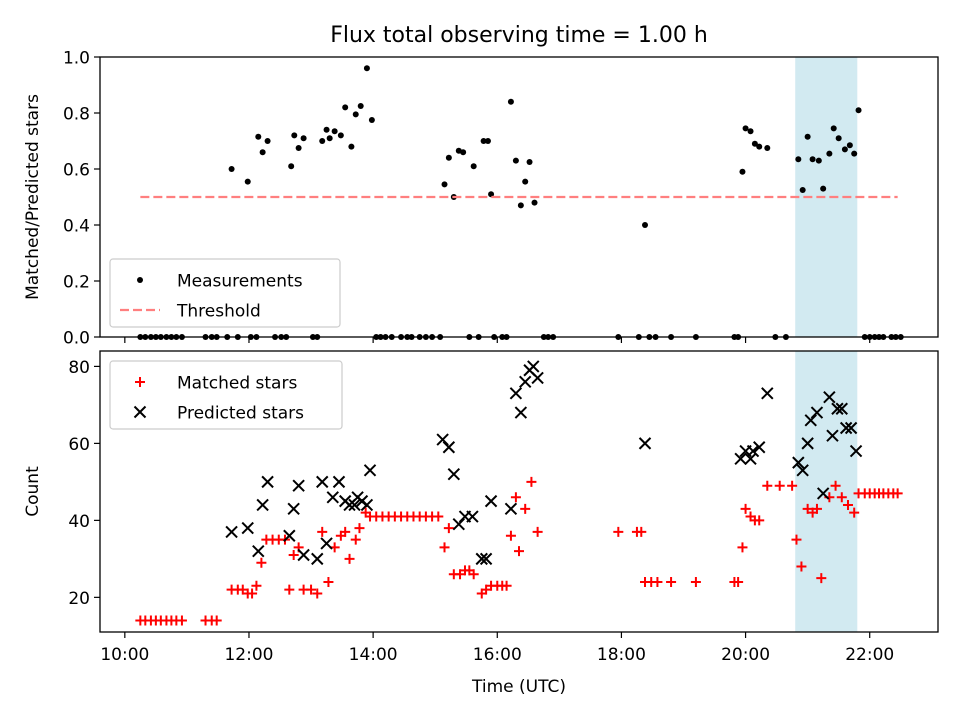 This screenshot has height=720, width=960. What do you see at coordinates (373, 655) in the screenshot?
I see `x-tick-label: 14:00` at bounding box center [373, 655].